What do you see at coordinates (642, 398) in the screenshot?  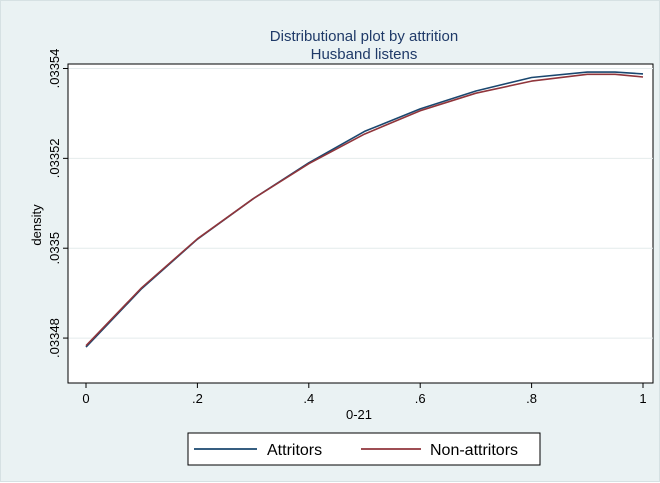 I see `x-tick-label: 1` at bounding box center [642, 398].